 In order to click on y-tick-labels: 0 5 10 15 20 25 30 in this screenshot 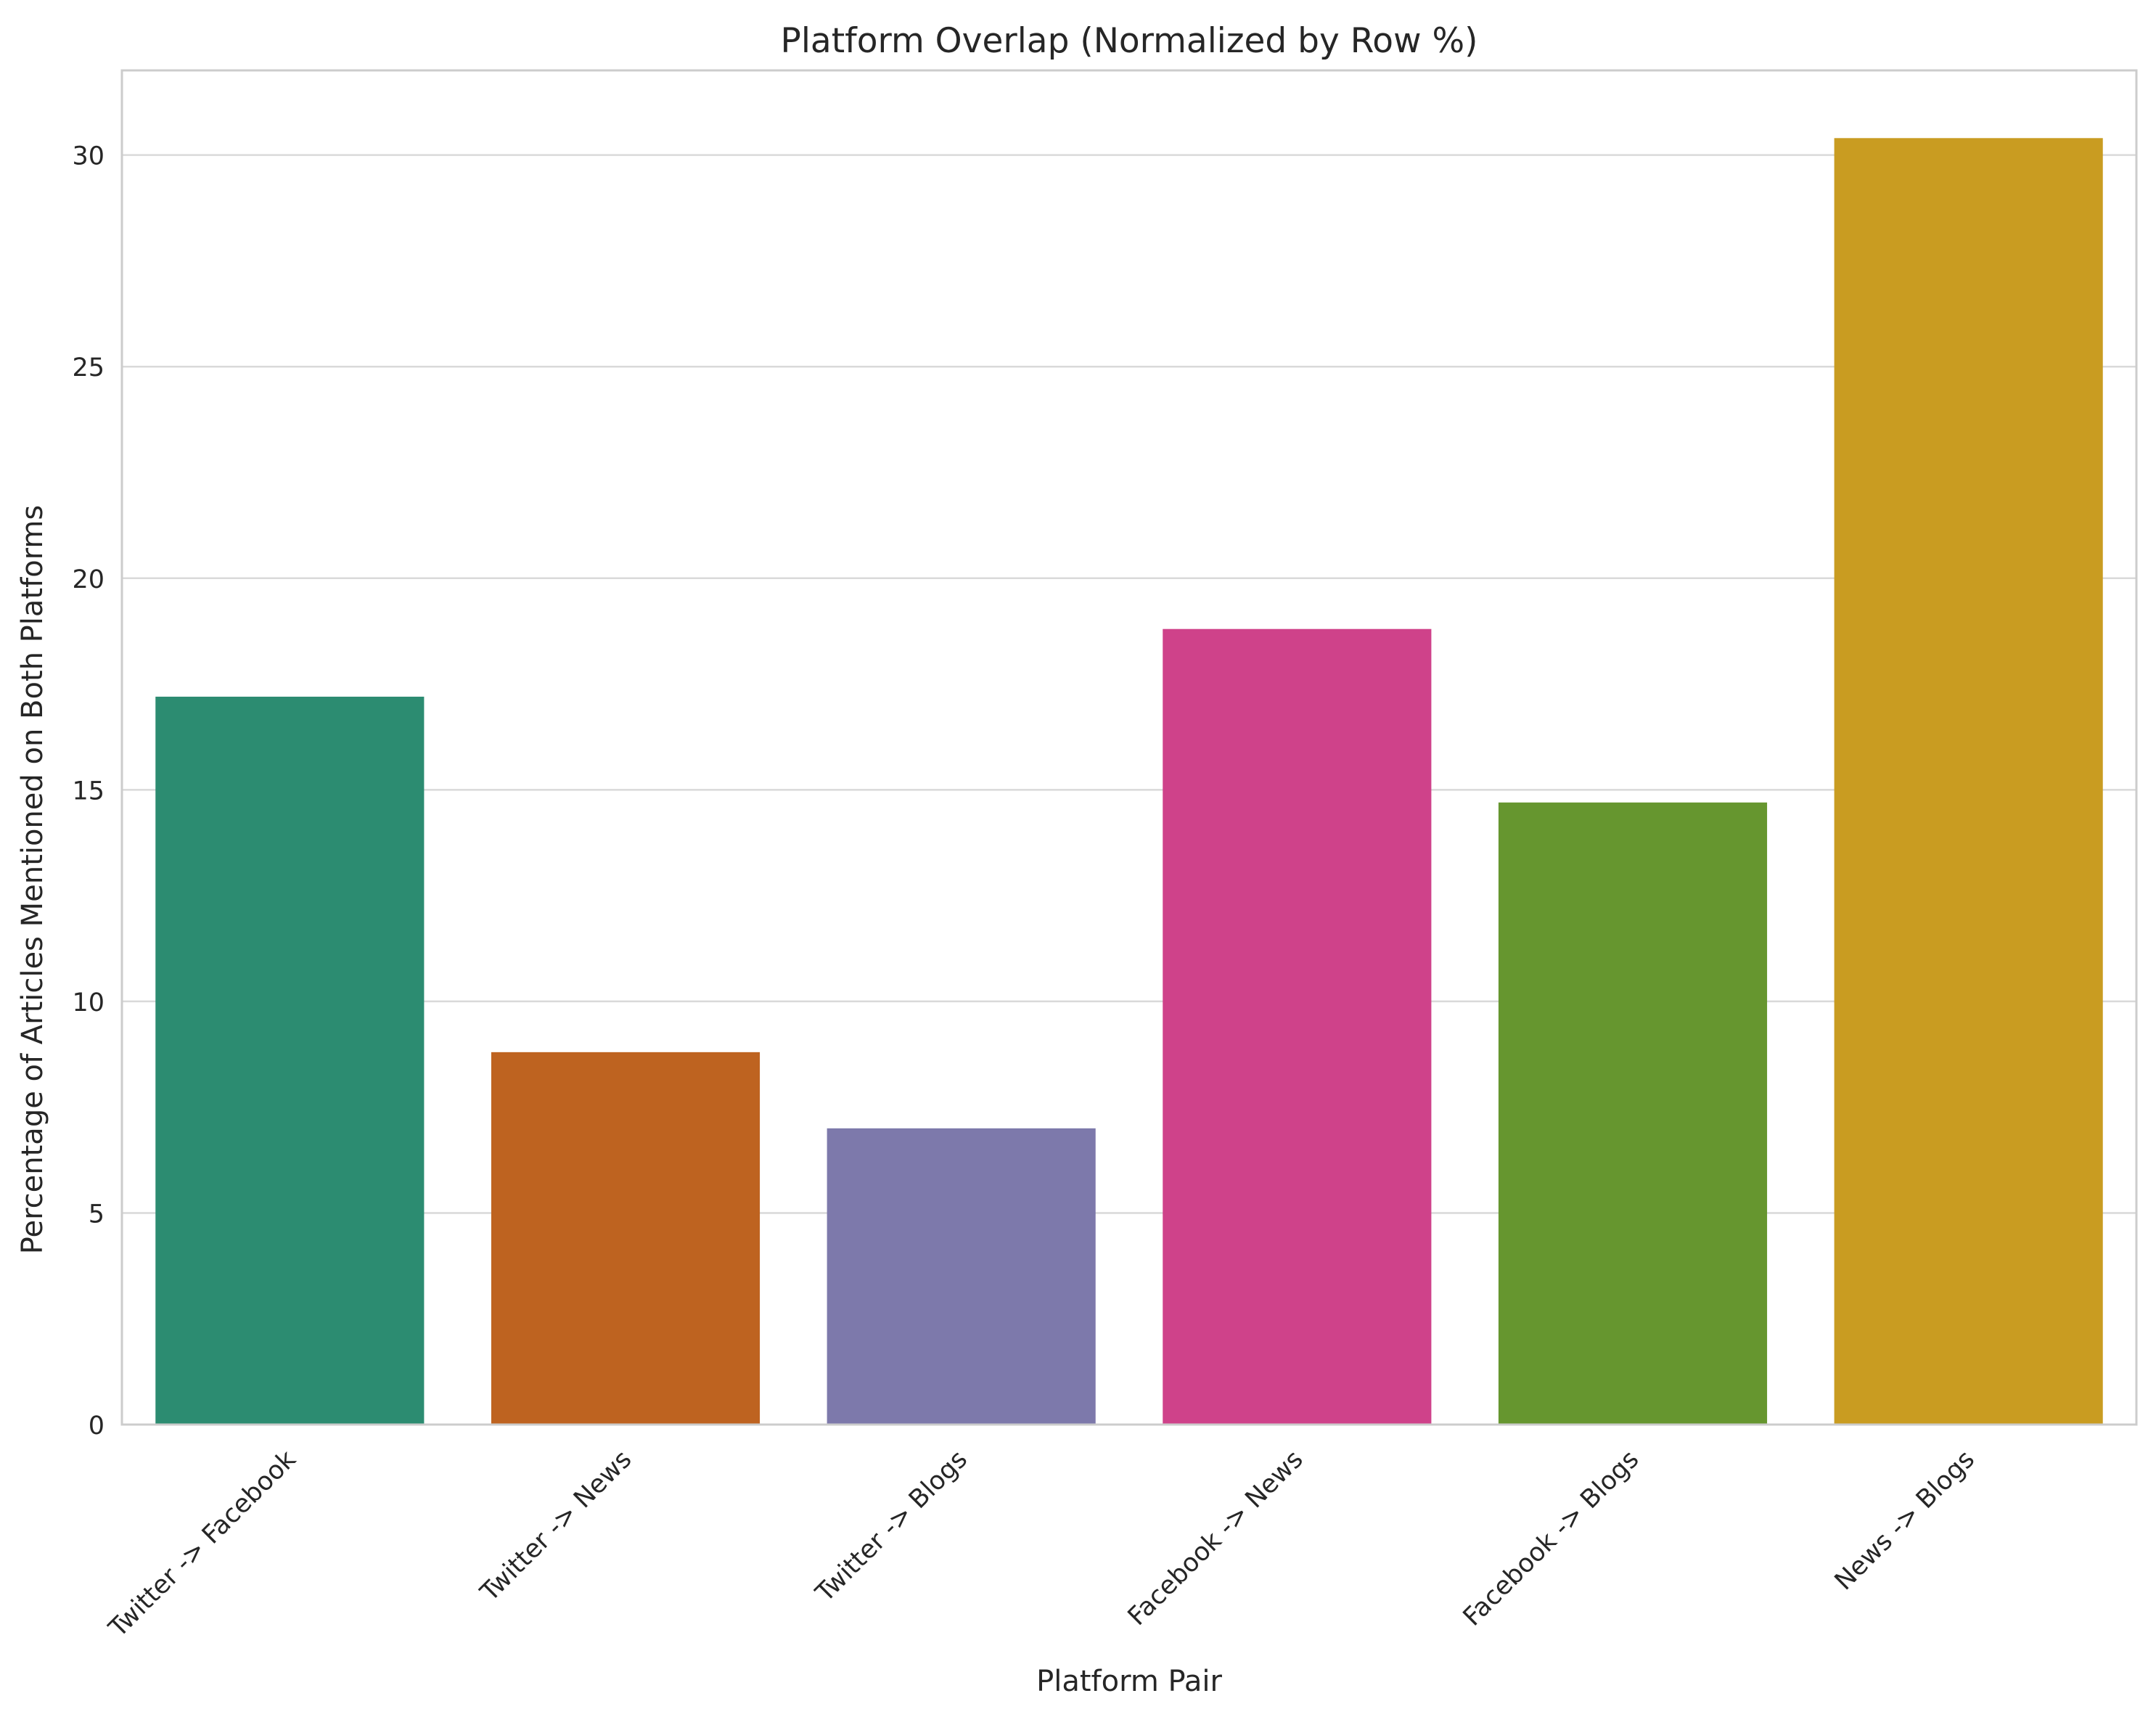, I will do `click(88, 791)`.